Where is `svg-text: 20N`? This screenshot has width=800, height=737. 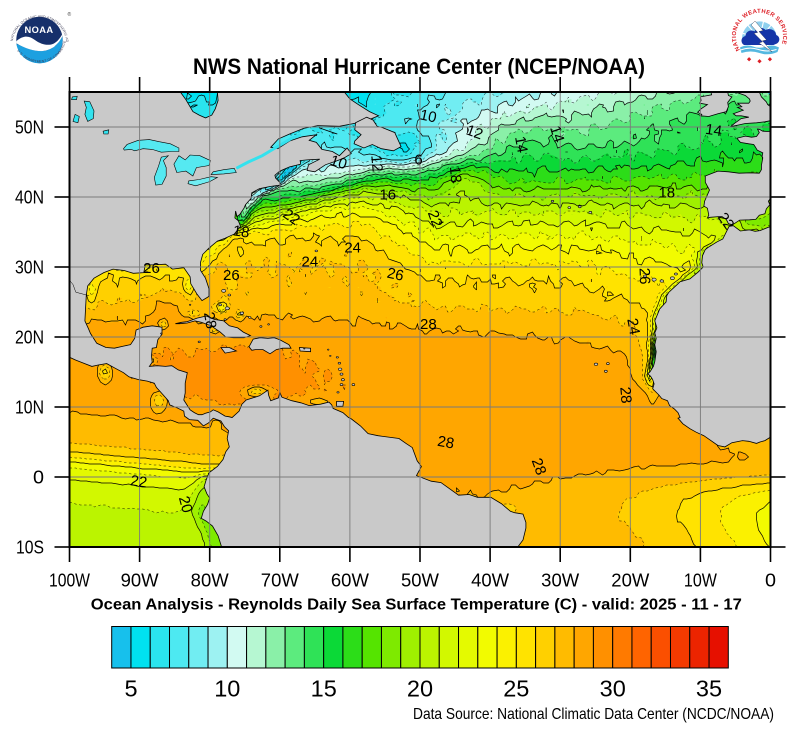 svg-text: 20N is located at coordinates (29, 337).